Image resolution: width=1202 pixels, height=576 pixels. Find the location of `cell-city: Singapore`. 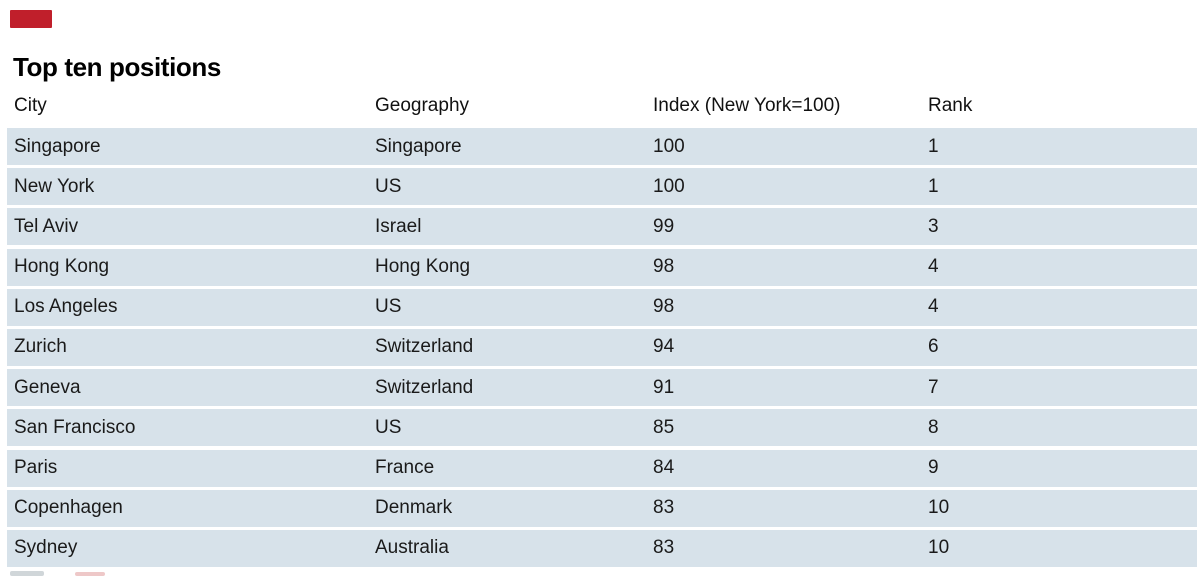

cell-city: Singapore is located at coordinates (57, 146).